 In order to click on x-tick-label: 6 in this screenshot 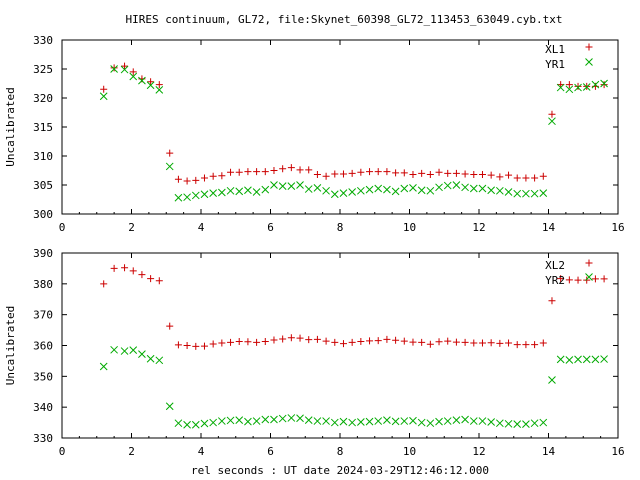, I will do `click(270, 227)`.